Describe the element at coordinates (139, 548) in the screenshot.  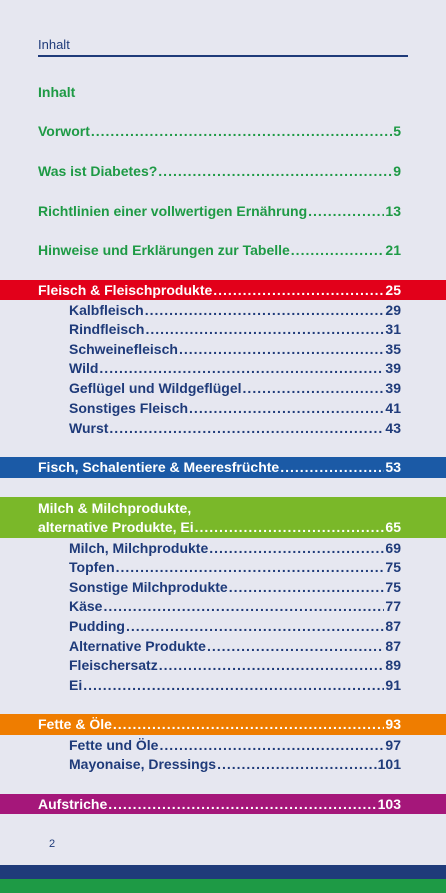
I see `toc-subentry-label: Milch, Milchprodukte` at that location.